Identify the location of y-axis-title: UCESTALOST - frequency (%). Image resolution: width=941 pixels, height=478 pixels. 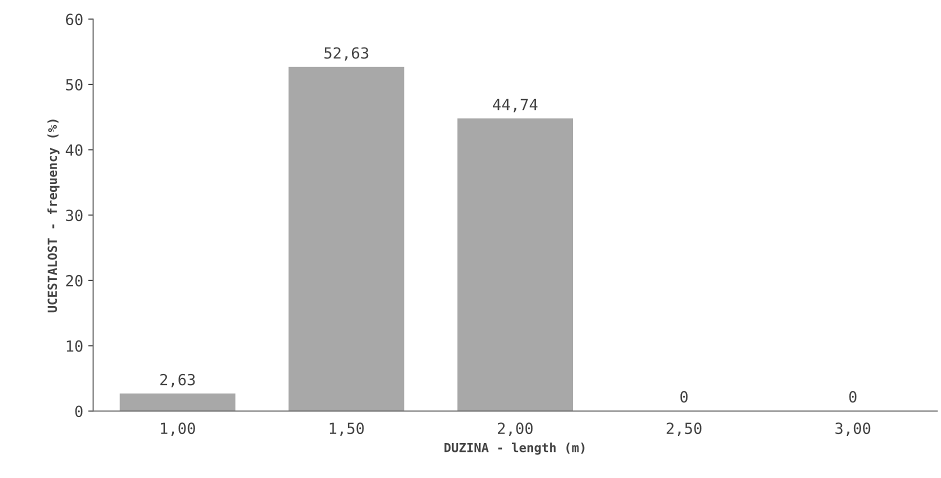
(53, 216).